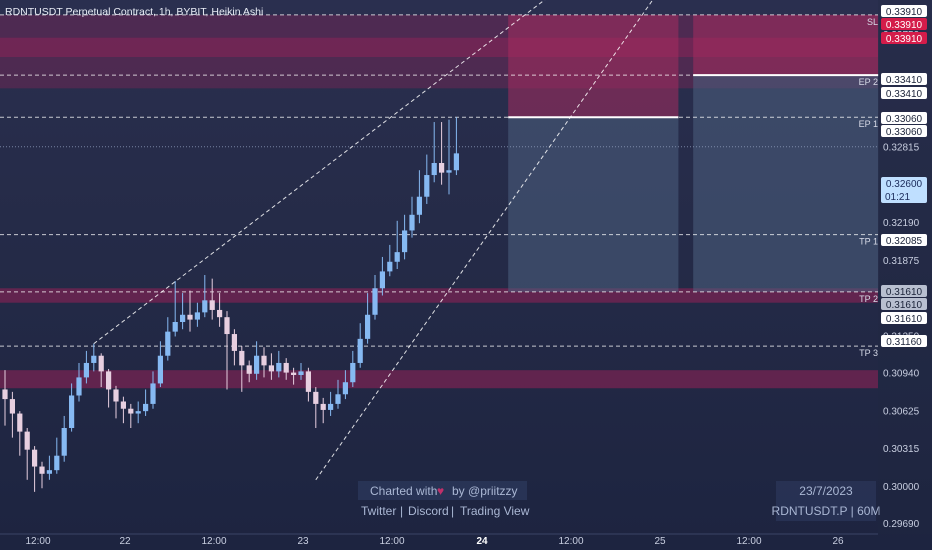 The width and height of the screenshot is (932, 550). What do you see at coordinates (378, 511) in the screenshot?
I see `watermark-link-twitter: Twitter` at bounding box center [378, 511].